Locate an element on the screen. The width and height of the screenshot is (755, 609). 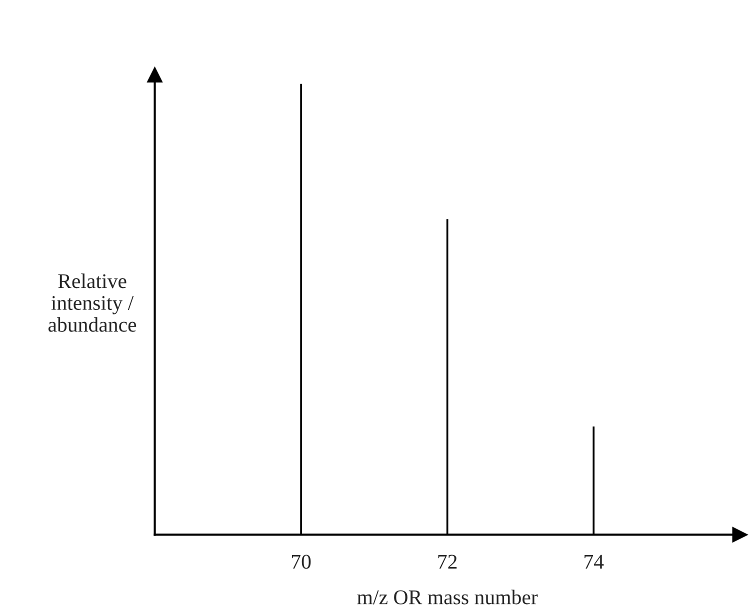
x-tick-label: 74 is located at coordinates (594, 561).